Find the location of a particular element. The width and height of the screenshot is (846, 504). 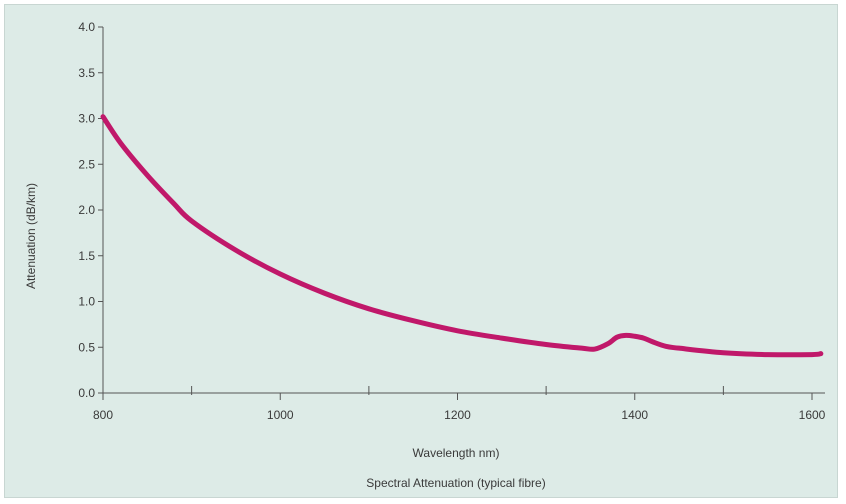

x-tick-label: 1600 is located at coordinates (812, 415).